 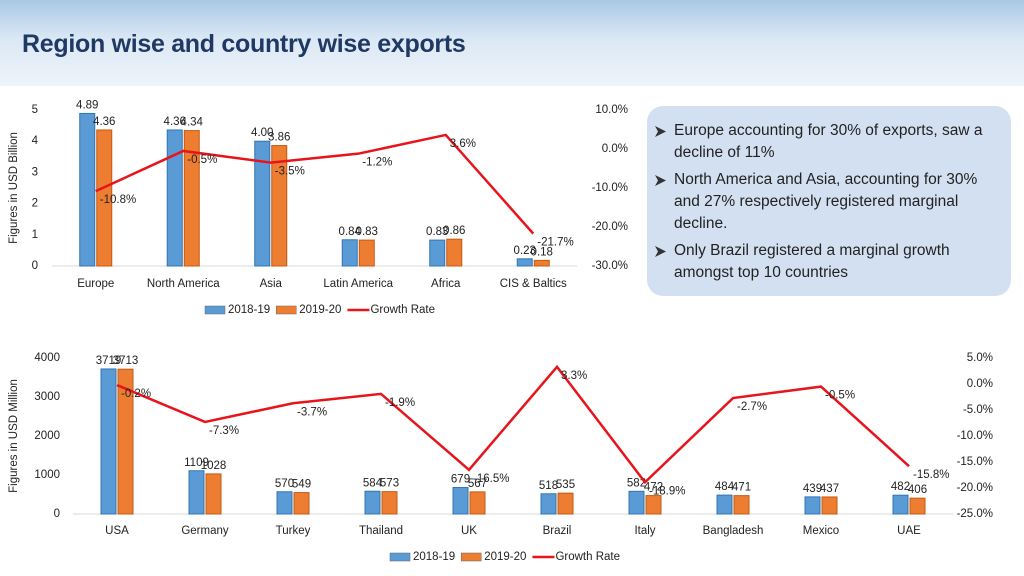 I want to click on bar-value-label: 4.00, so click(x=262, y=133).